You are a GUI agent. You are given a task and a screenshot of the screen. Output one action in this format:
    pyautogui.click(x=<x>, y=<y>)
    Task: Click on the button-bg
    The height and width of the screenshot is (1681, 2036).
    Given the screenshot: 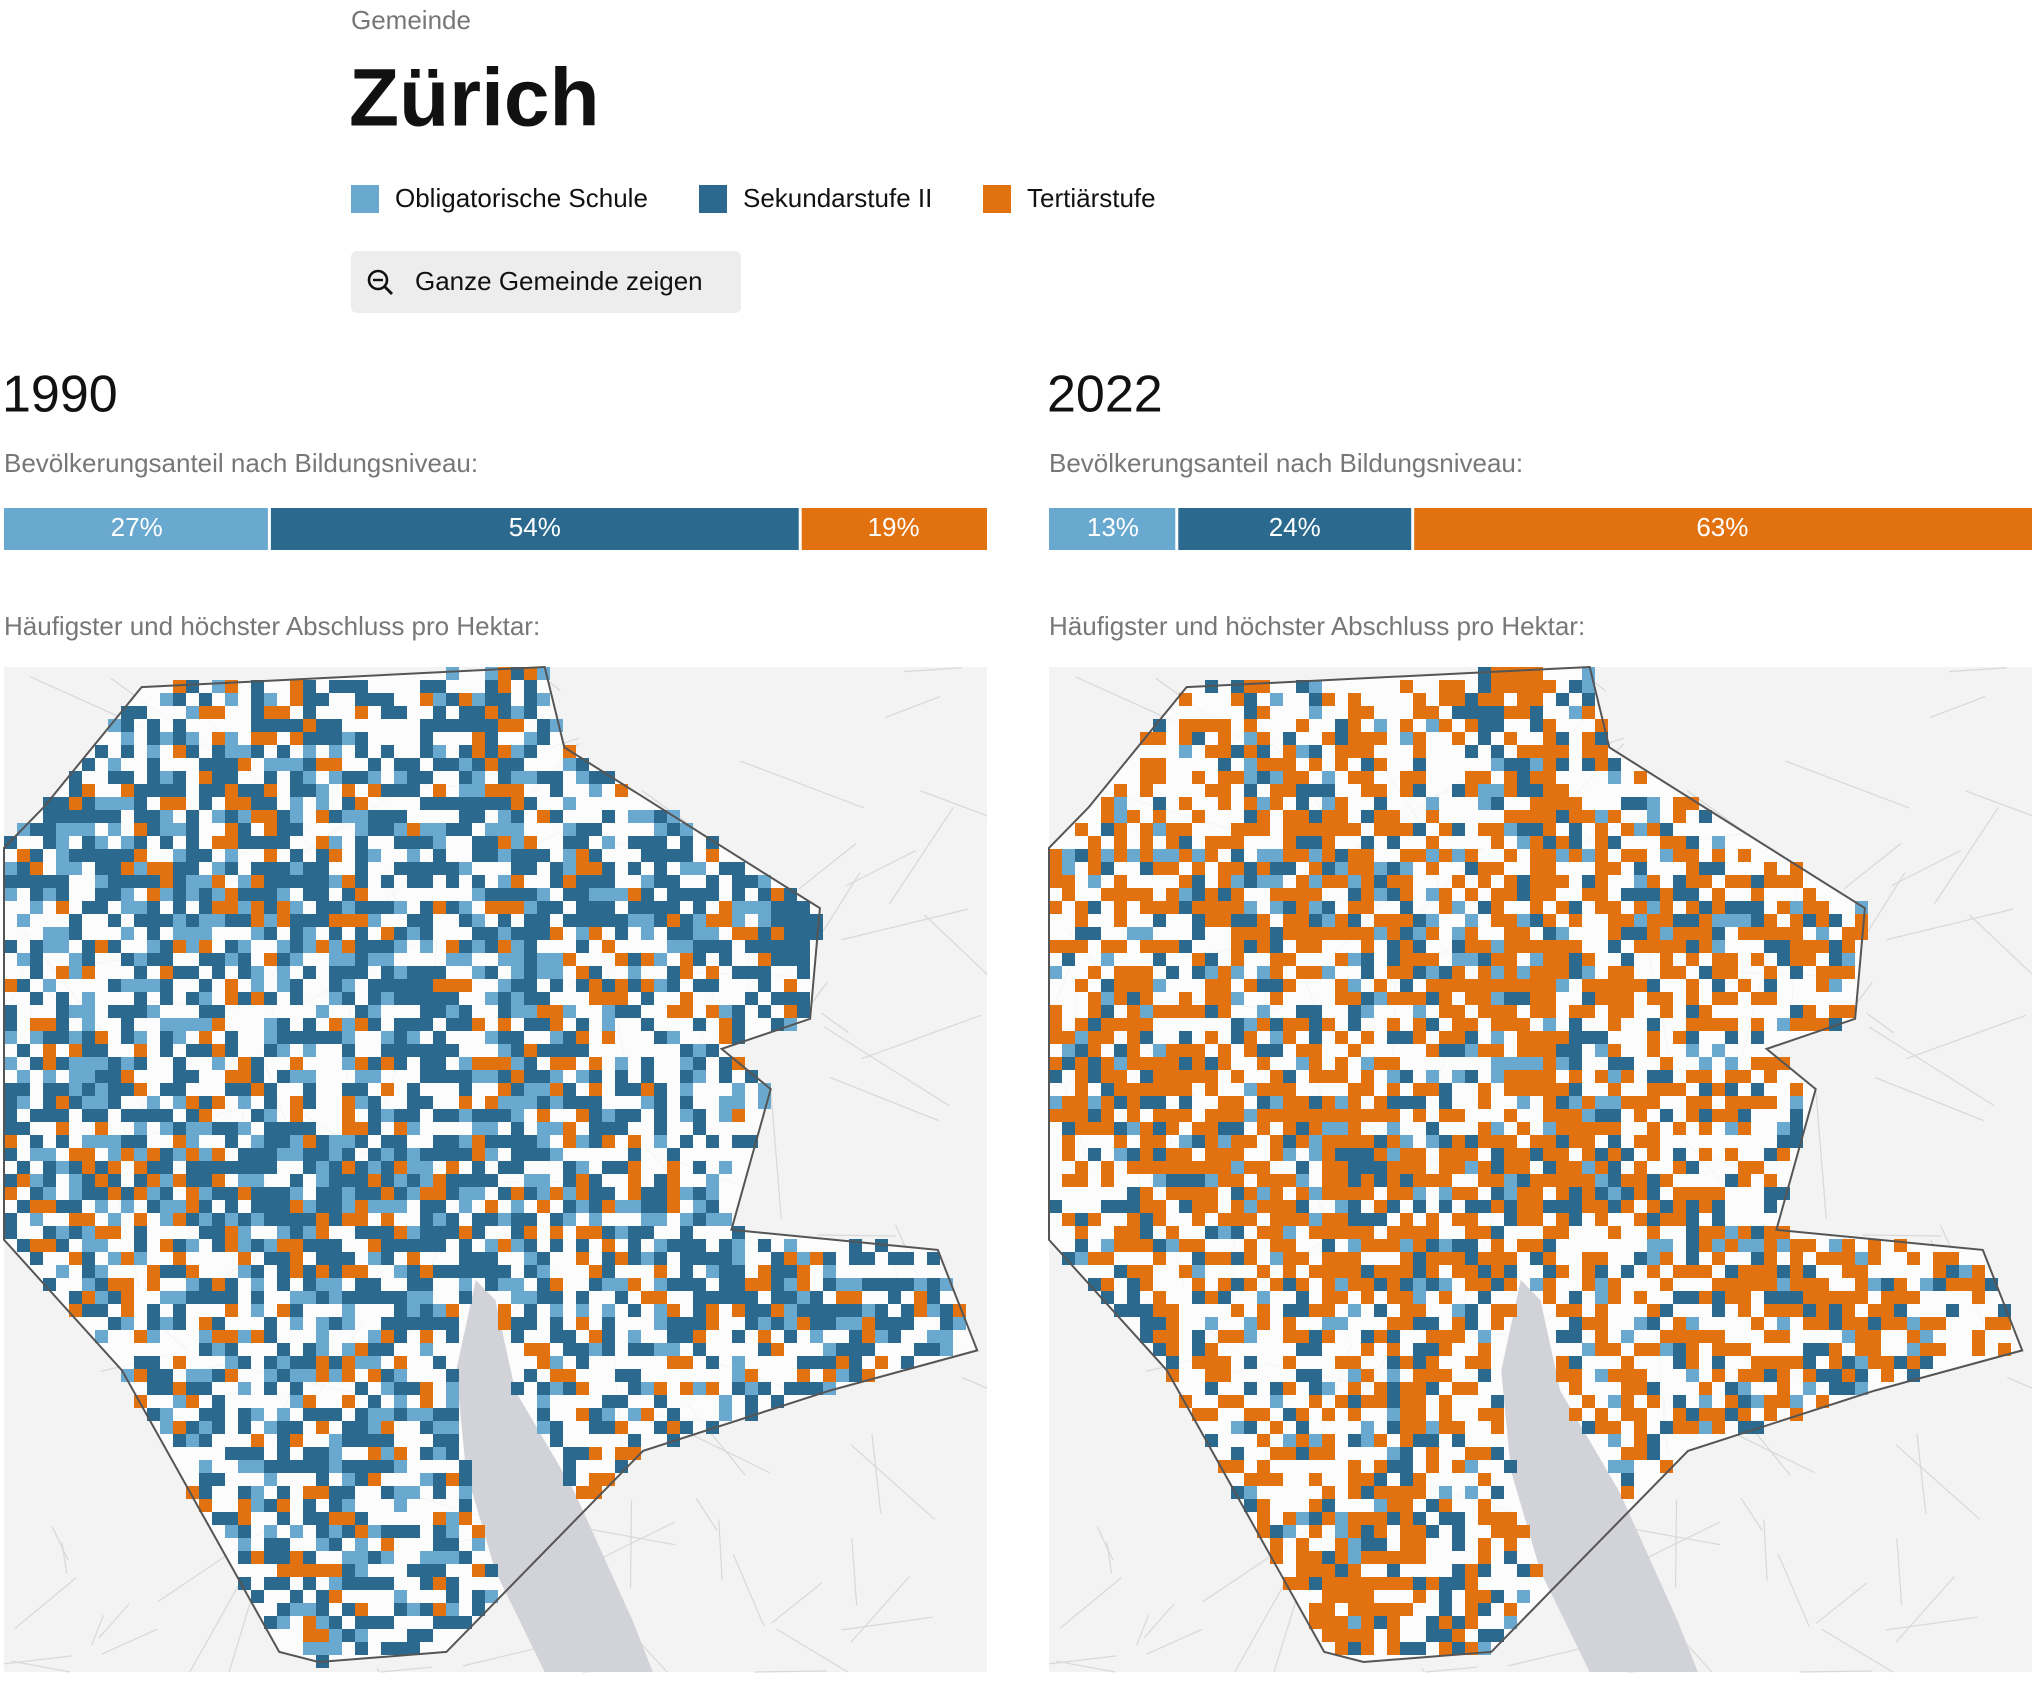 What is the action you would take?
    pyautogui.click(x=546, y=282)
    